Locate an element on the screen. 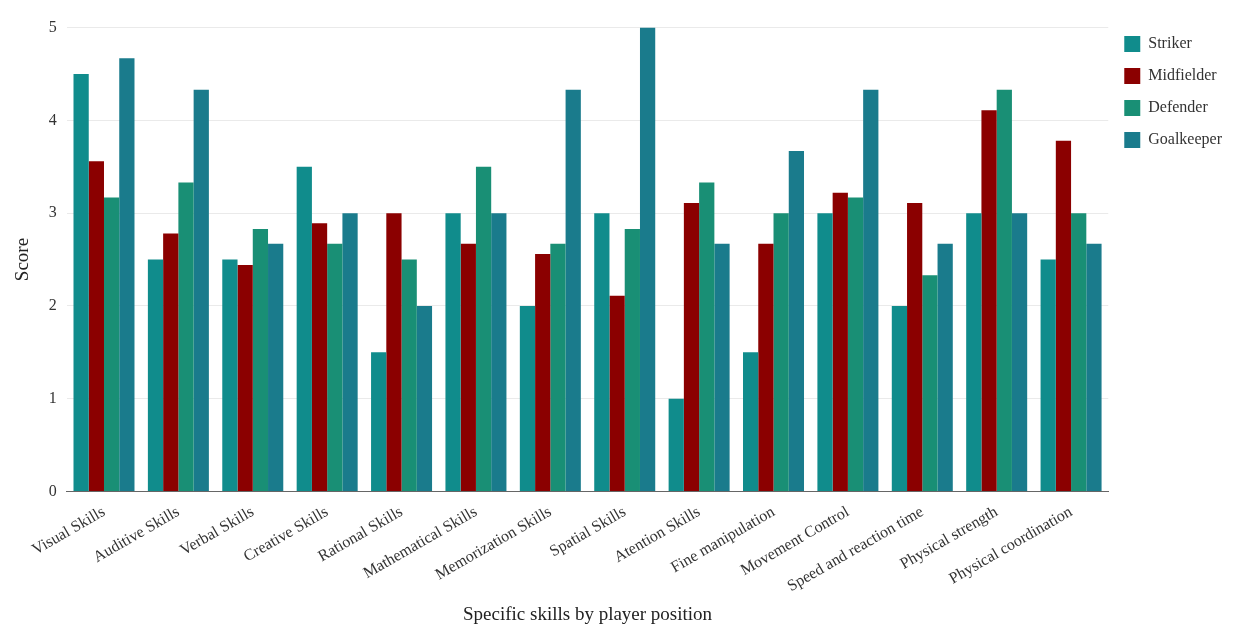  x-axis-title: Specific skills by player position is located at coordinates (587, 613).